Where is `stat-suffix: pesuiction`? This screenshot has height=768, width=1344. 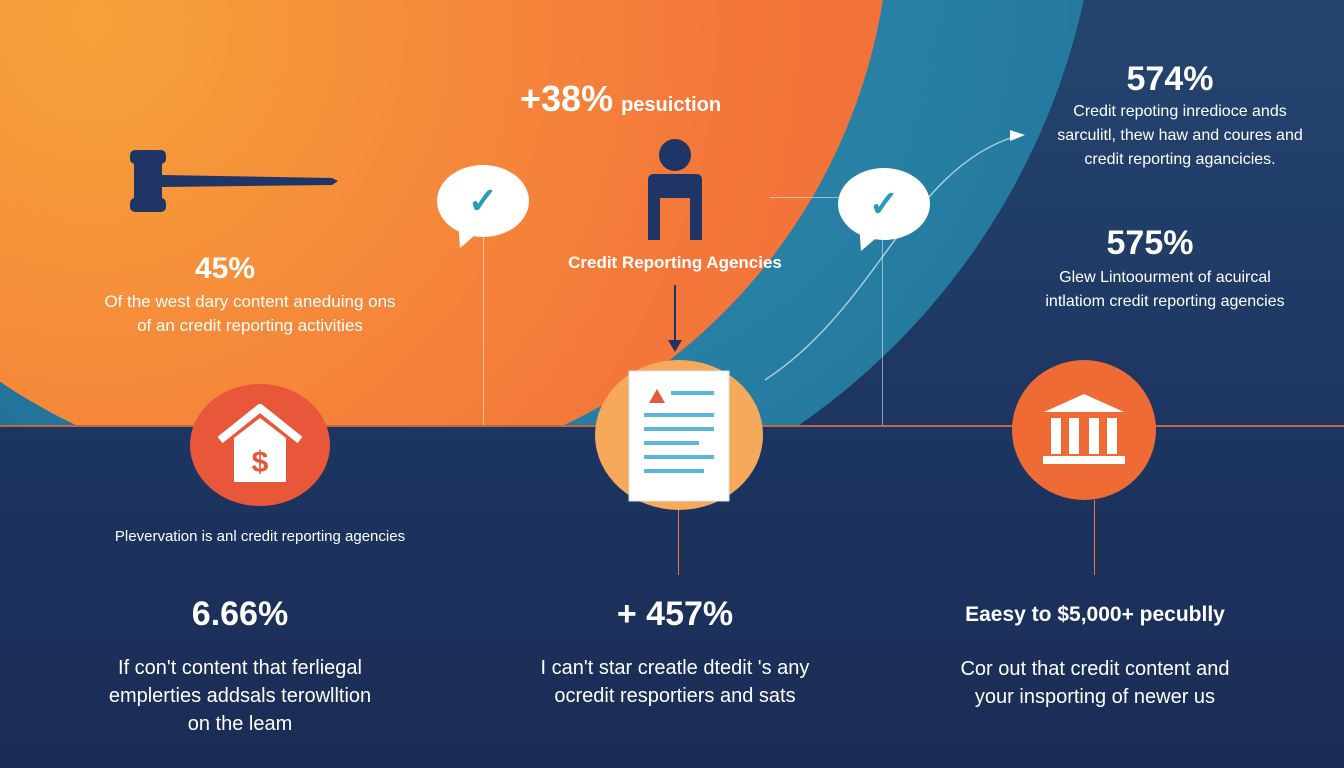
stat-suffix: pesuiction is located at coordinates (671, 105).